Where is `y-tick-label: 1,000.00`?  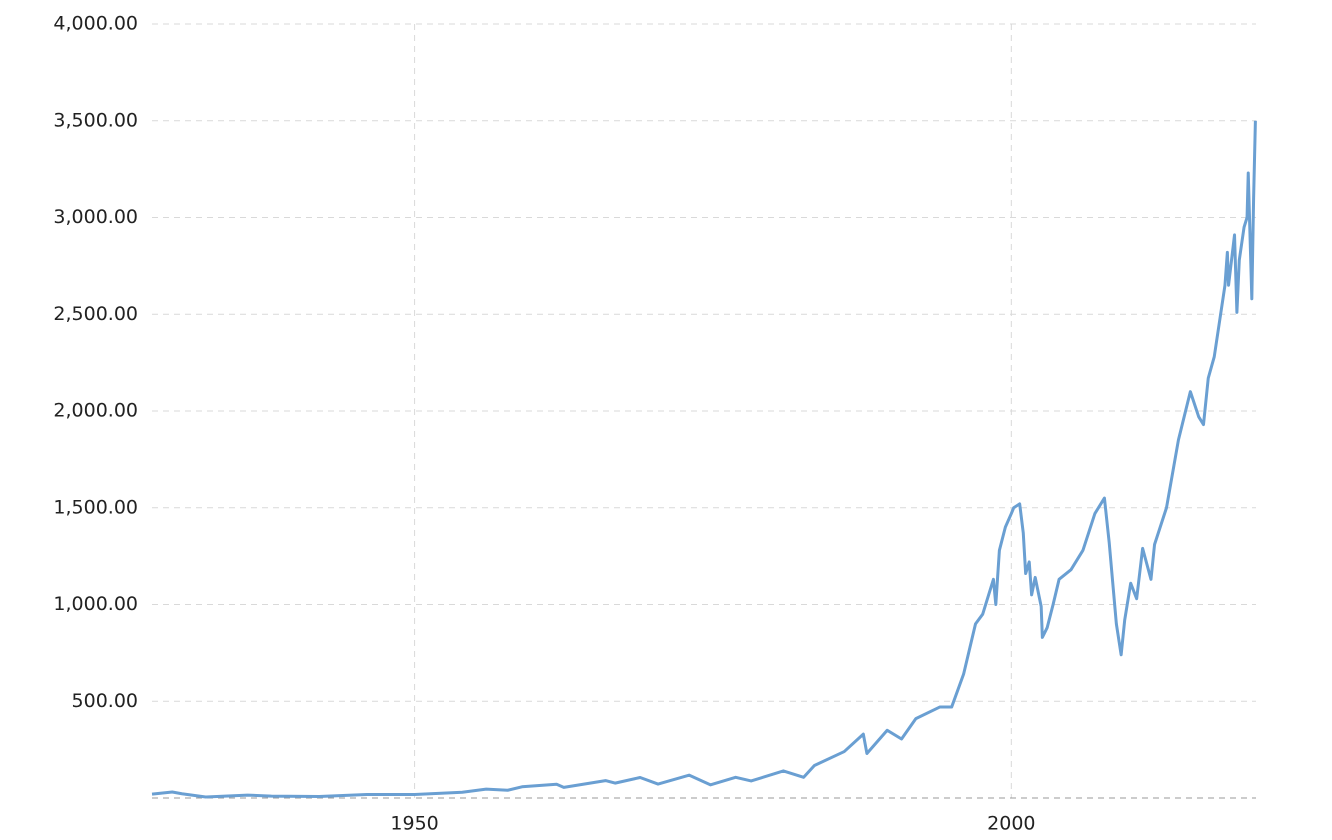 y-tick-label: 1,000.00 is located at coordinates (95, 604).